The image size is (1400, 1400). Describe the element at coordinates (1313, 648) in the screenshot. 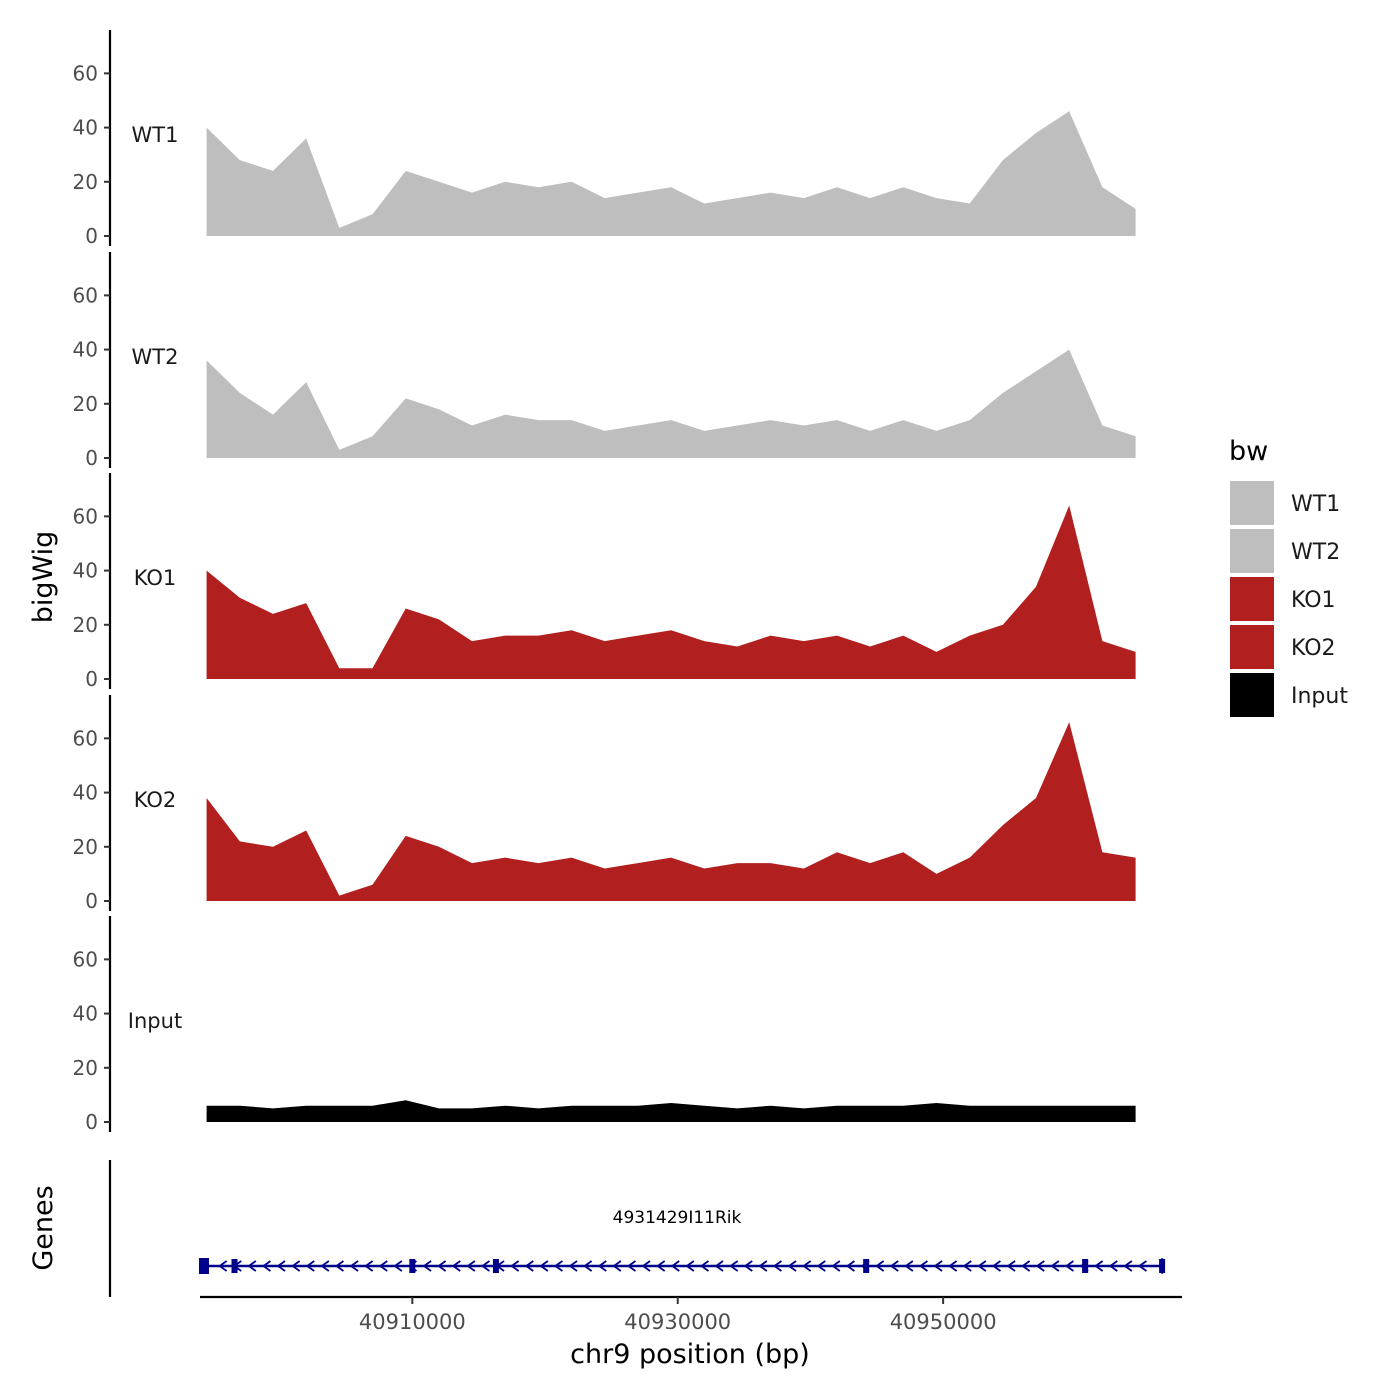

I see `legend-label-ko2: KO2` at that location.